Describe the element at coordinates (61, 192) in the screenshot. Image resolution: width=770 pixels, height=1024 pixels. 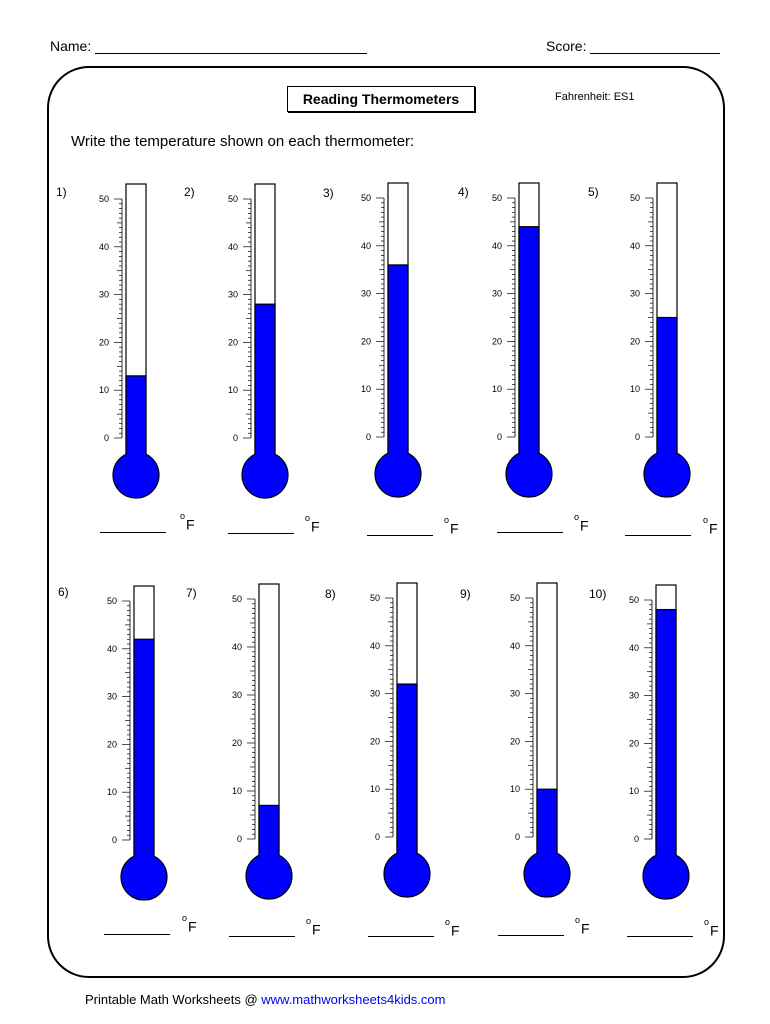
I see `question-number: 1)` at that location.